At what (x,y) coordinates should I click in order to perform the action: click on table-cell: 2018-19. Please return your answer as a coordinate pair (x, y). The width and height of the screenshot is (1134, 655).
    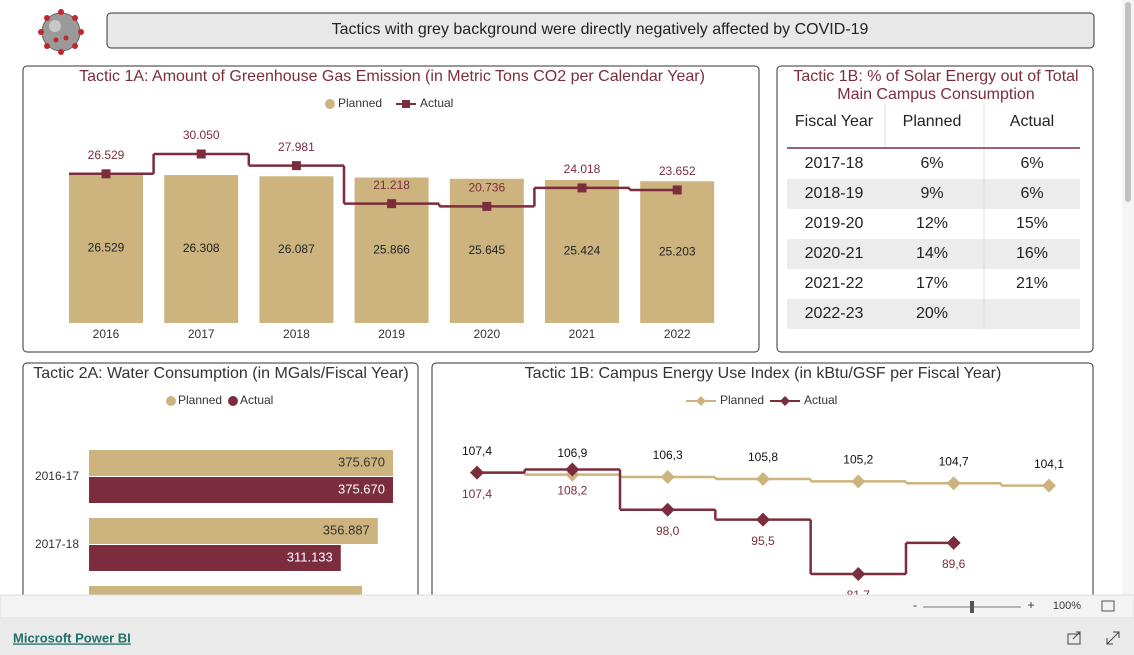
    Looking at the image, I should click on (834, 193).